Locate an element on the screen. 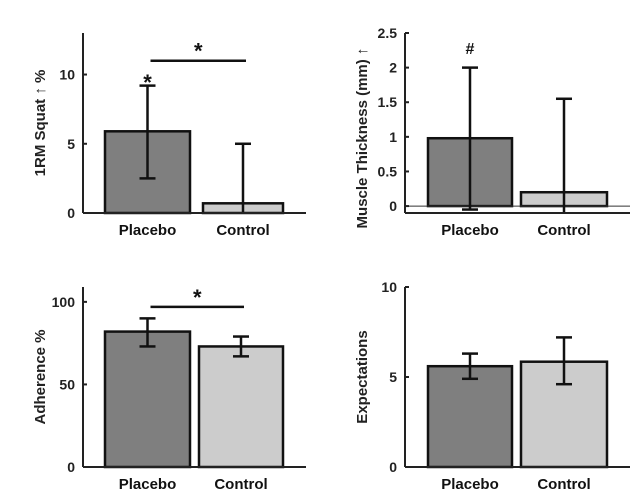  y-tick-label: 1 is located at coordinates (393, 137).